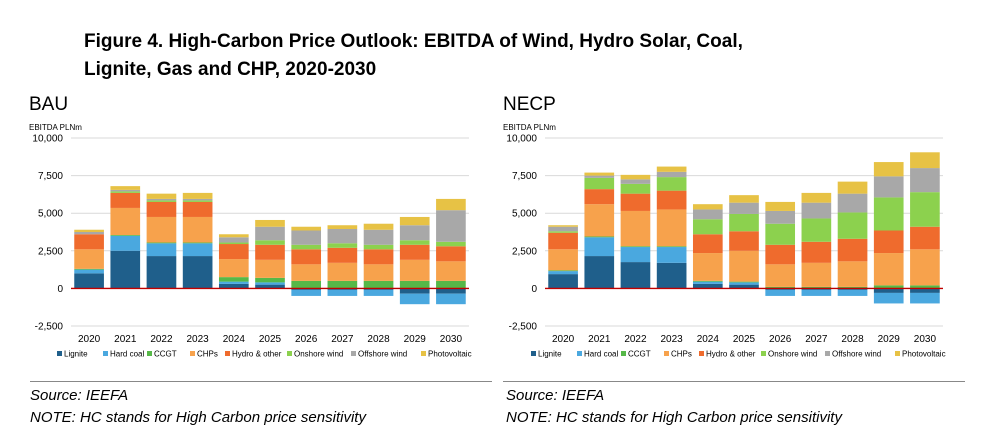 This screenshot has height=447, width=1001. I want to click on bar-photovoltaic-2024, so click(233, 236).